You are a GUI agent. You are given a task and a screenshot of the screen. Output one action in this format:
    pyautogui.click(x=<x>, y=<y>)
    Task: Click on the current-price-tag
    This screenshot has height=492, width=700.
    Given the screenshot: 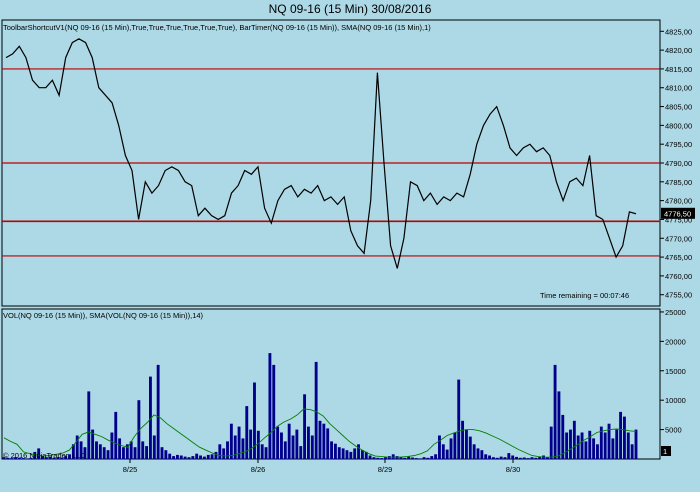 What is the action you would take?
    pyautogui.click(x=678, y=213)
    